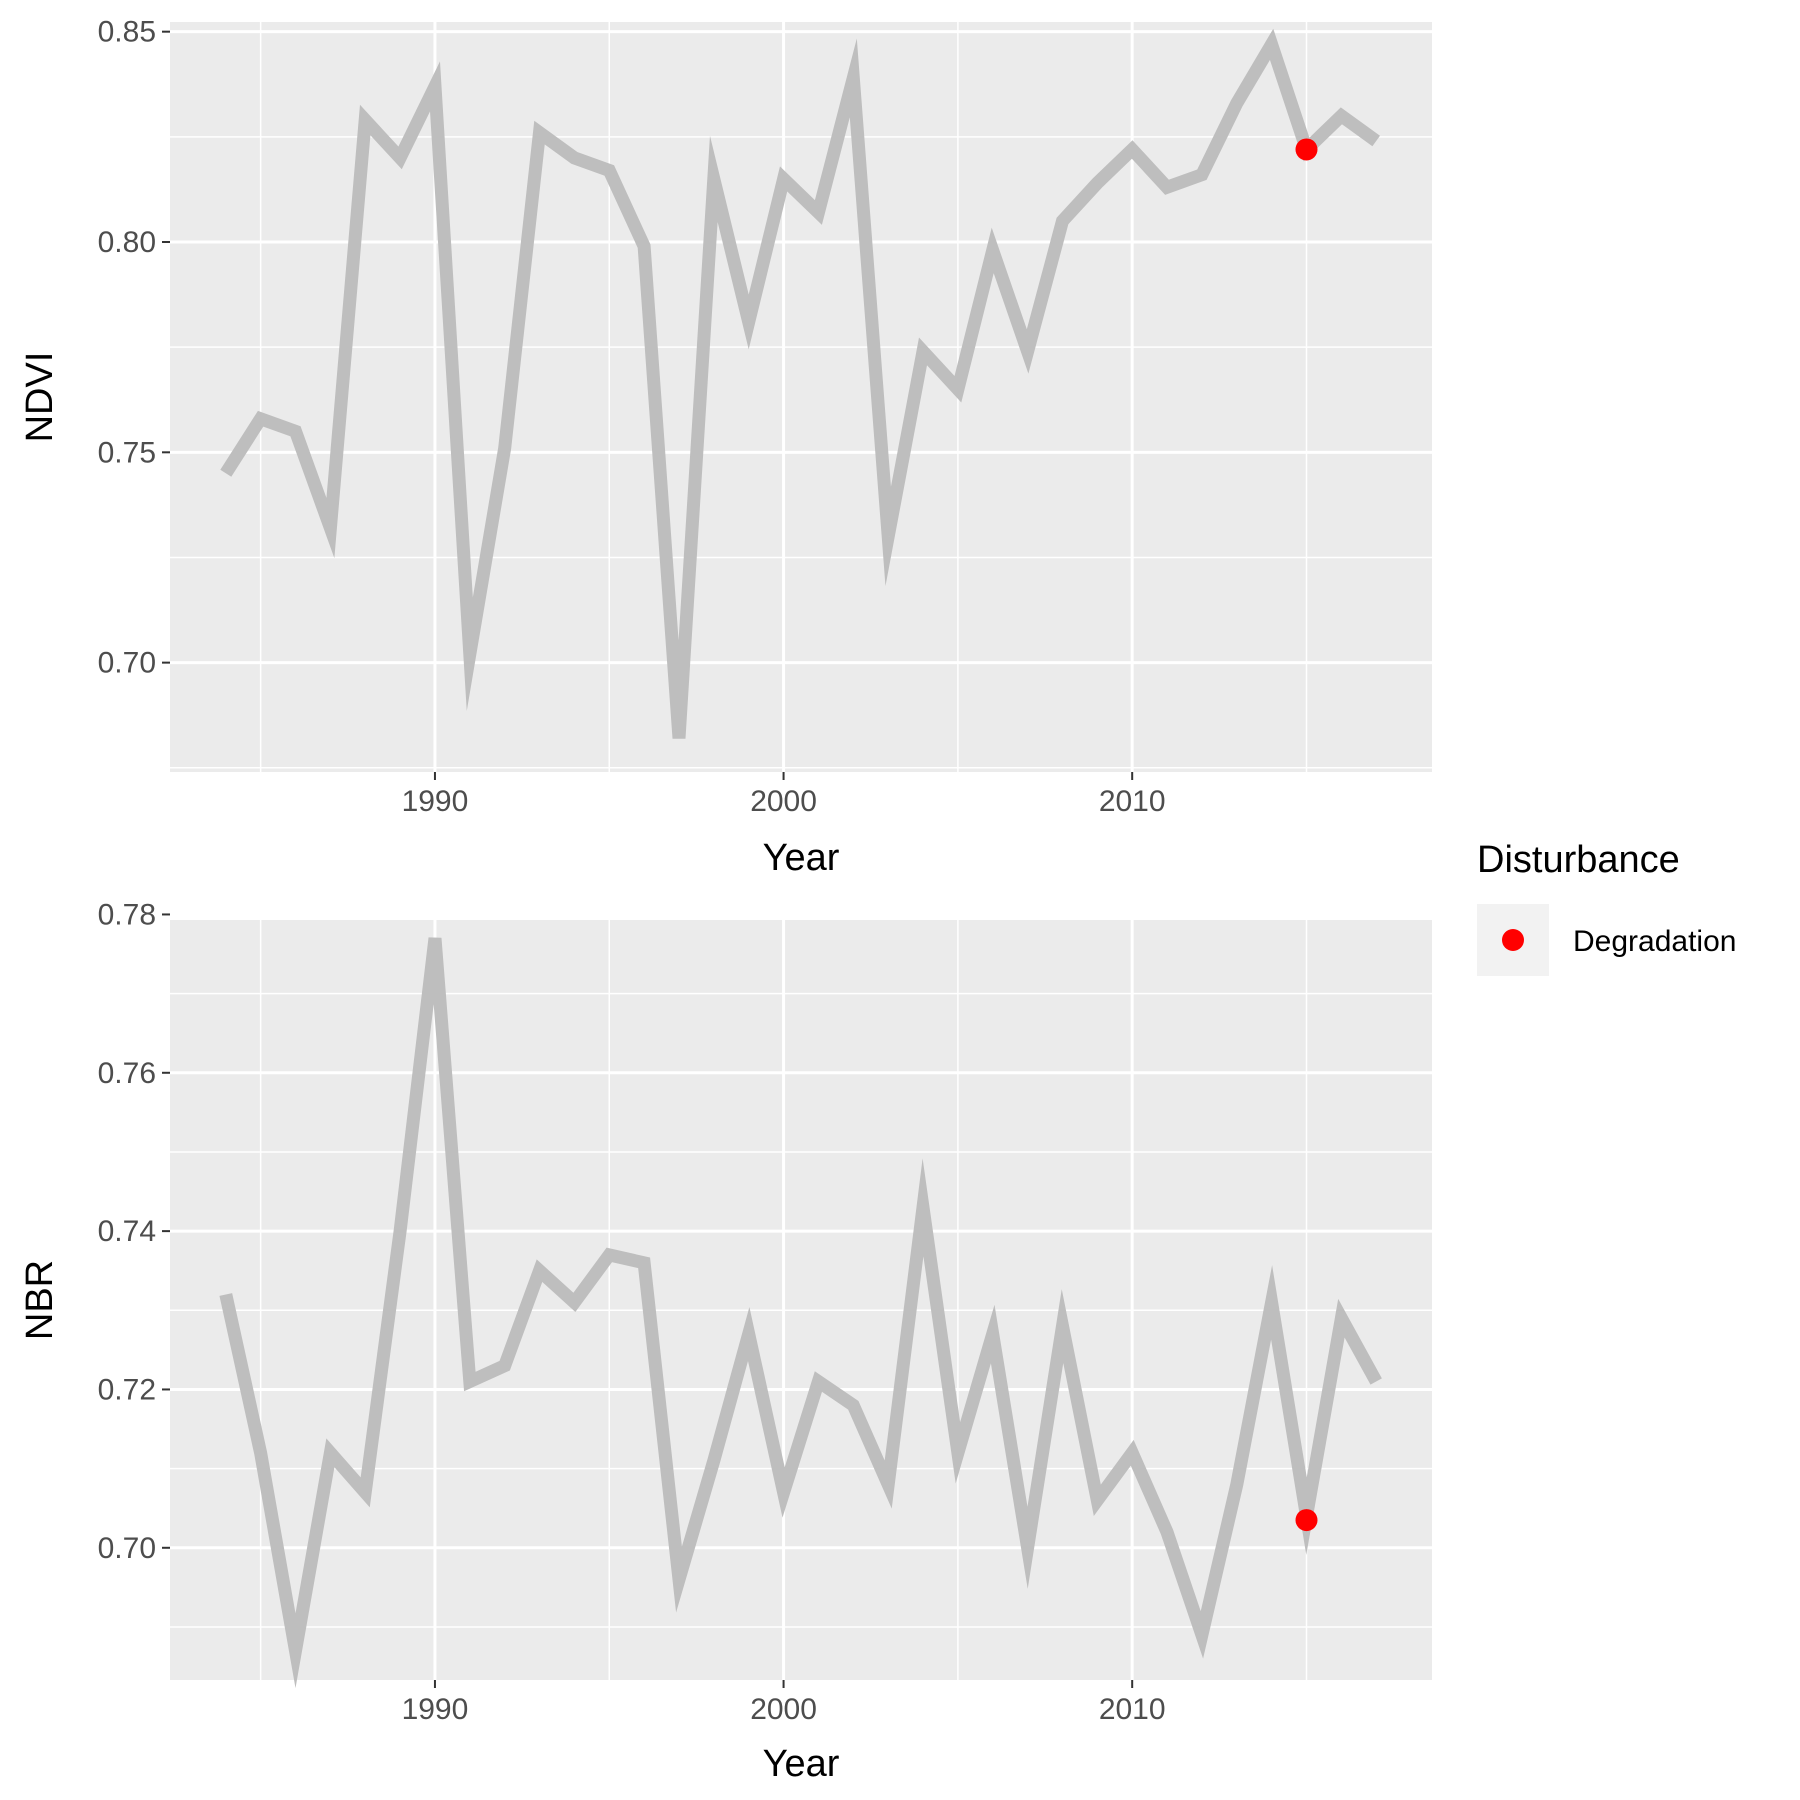 Image resolution: width=1800 pixels, height=1800 pixels. What do you see at coordinates (801, 1764) in the screenshot?
I see `nbr-x-axis-title: Year` at bounding box center [801, 1764].